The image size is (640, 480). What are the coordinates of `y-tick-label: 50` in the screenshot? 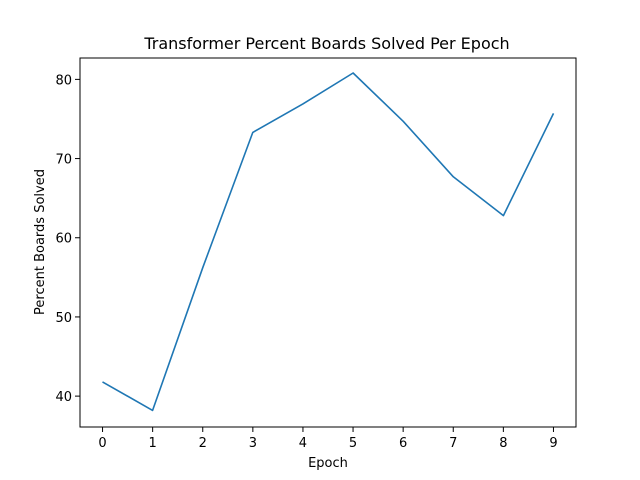 It's located at (63, 318).